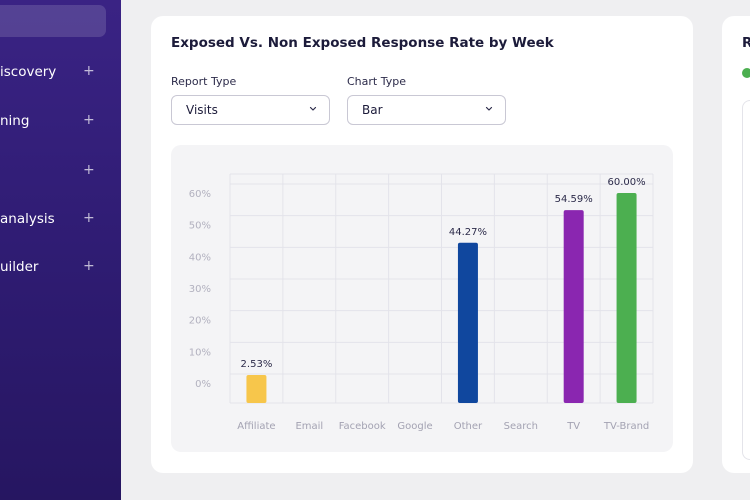 The image size is (750, 500). What do you see at coordinates (28, 72) in the screenshot?
I see `sidebar-item-label: iscovery` at bounding box center [28, 72].